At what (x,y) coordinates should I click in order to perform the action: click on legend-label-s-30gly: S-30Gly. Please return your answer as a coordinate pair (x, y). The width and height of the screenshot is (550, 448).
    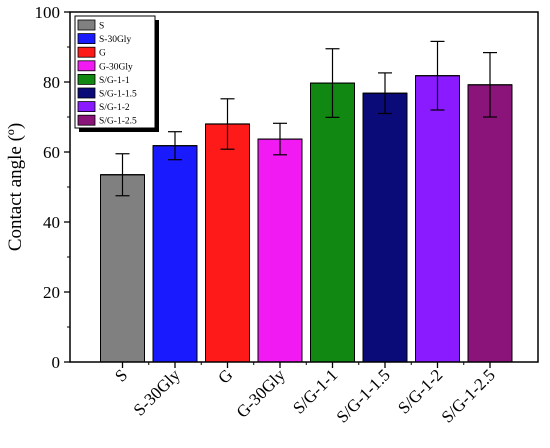
    Looking at the image, I should click on (115, 40).